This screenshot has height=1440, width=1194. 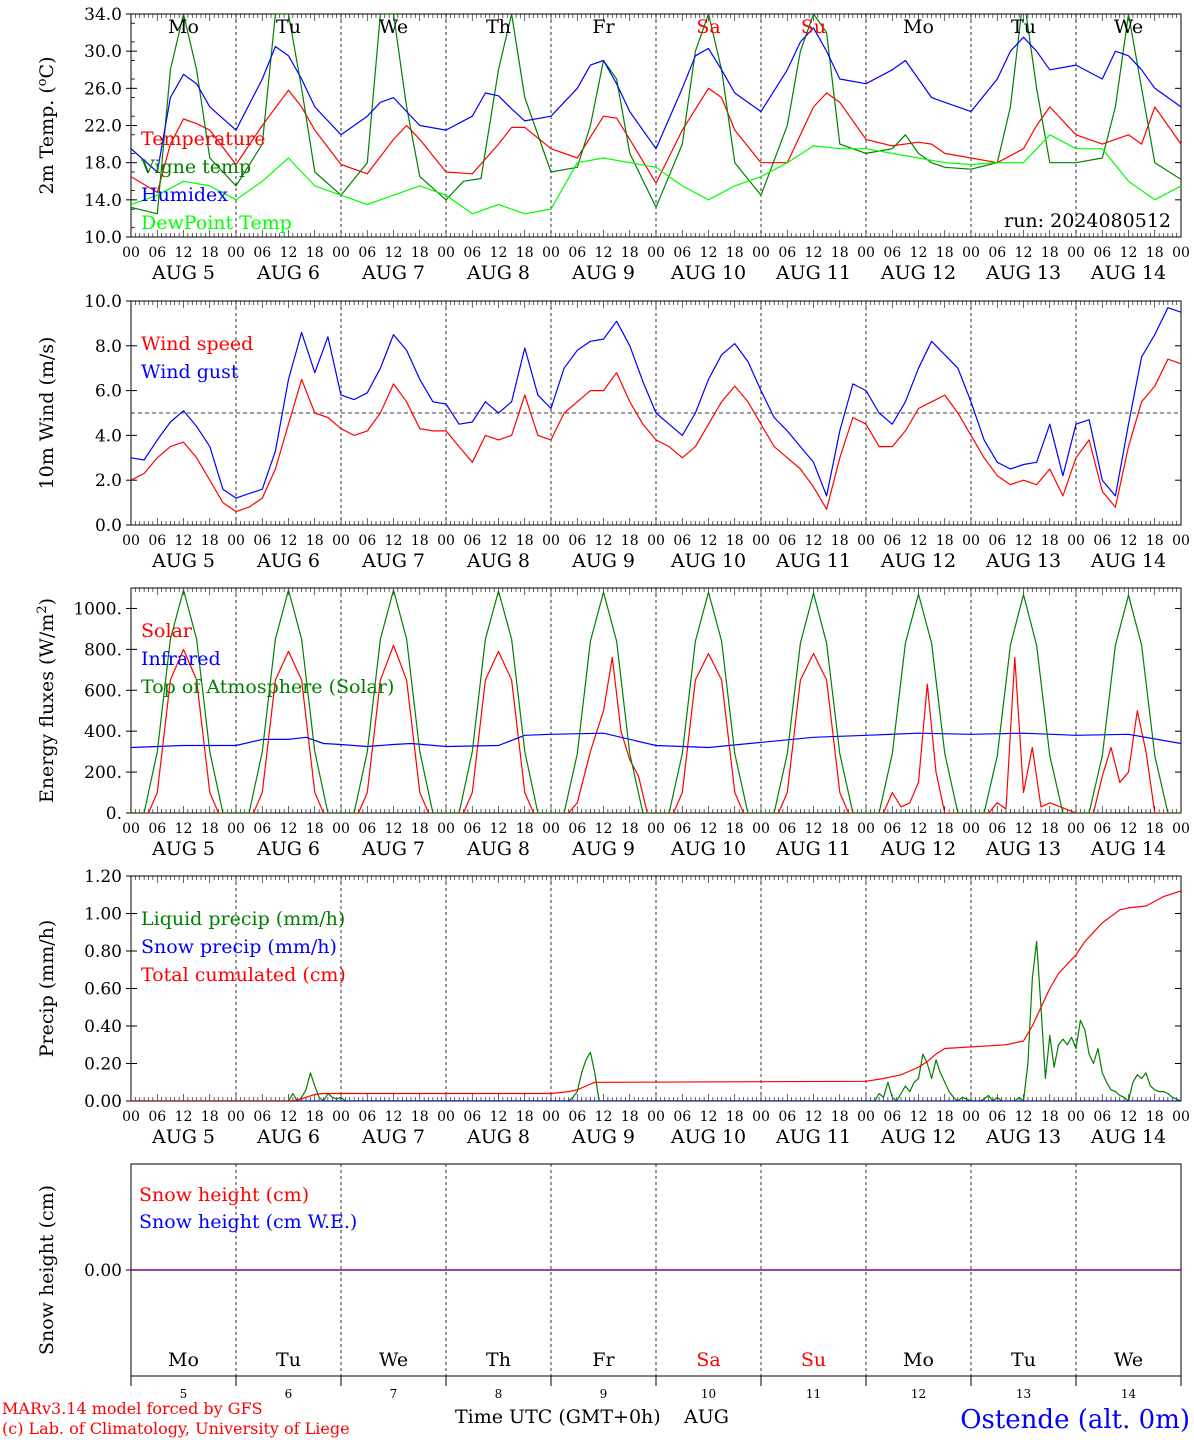 I want to click on legend-entry: Total cumulated (cm), so click(x=243, y=975).